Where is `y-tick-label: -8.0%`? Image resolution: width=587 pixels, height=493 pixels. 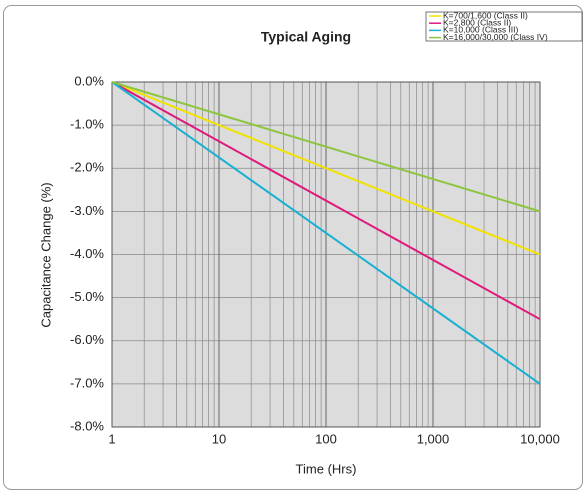
y-tick-label: -8.0% is located at coordinates (87, 425).